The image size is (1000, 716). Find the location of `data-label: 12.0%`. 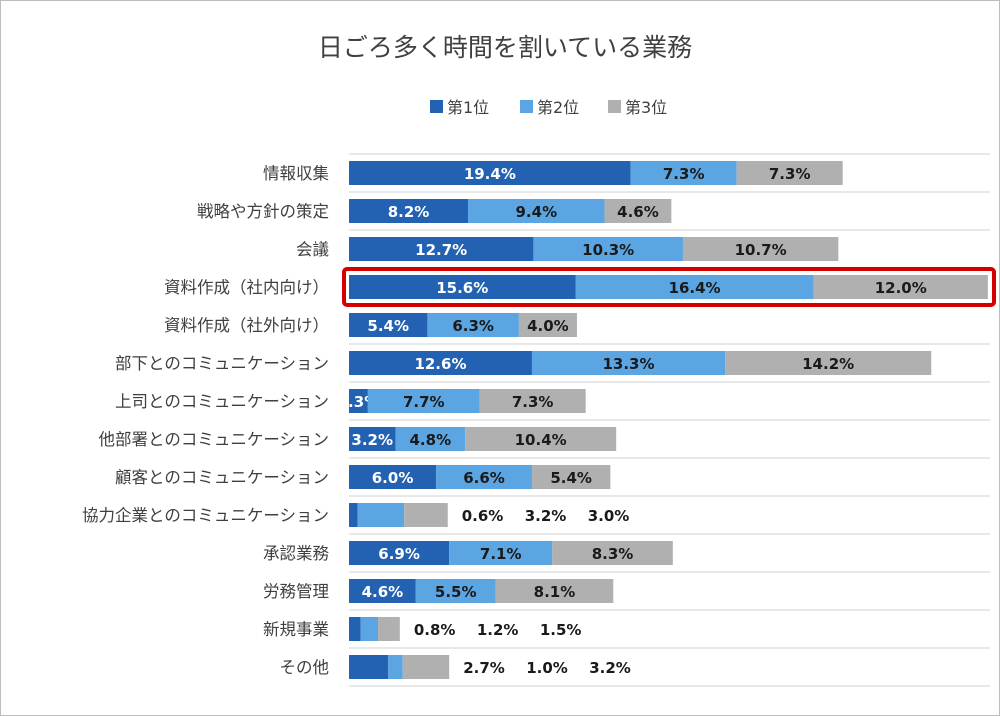

data-label: 12.0% is located at coordinates (901, 288).